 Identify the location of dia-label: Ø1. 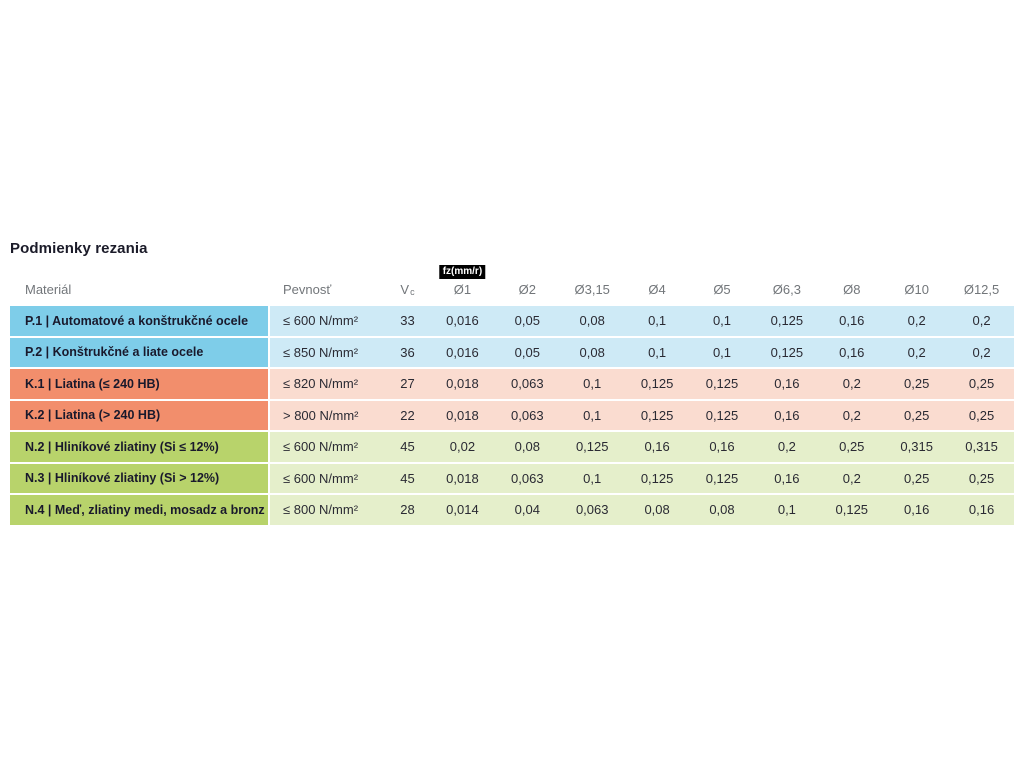
(462, 289).